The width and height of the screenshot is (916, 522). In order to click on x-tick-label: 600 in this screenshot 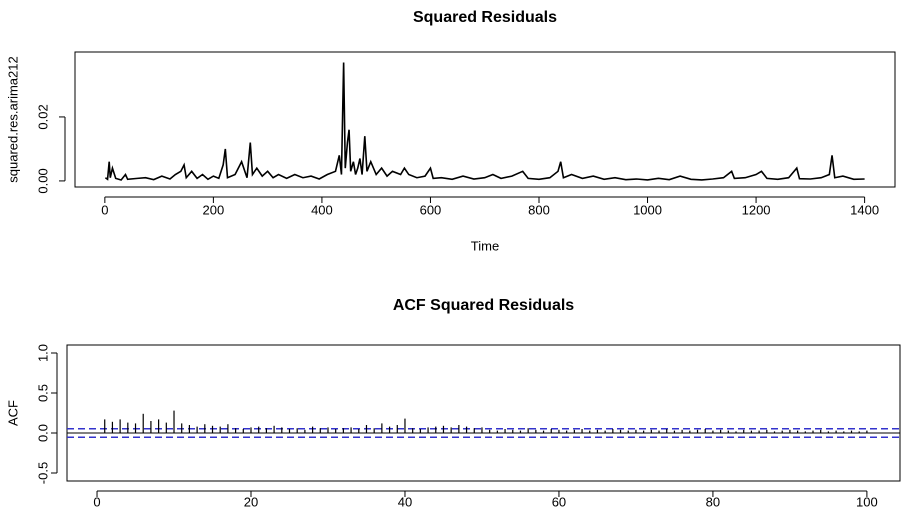, I will do `click(431, 209)`.